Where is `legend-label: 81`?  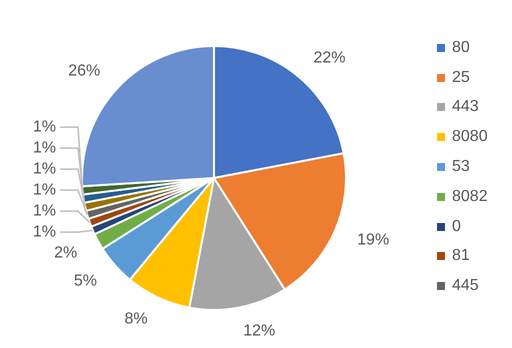 legend-label: 81 is located at coordinates (461, 256).